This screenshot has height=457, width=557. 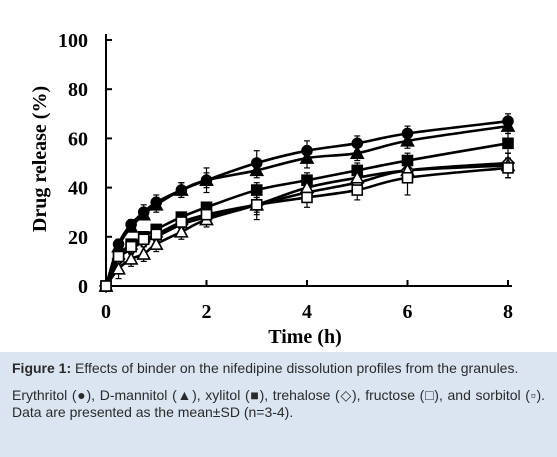 I want to click on x-tick-label: 4, so click(x=307, y=312).